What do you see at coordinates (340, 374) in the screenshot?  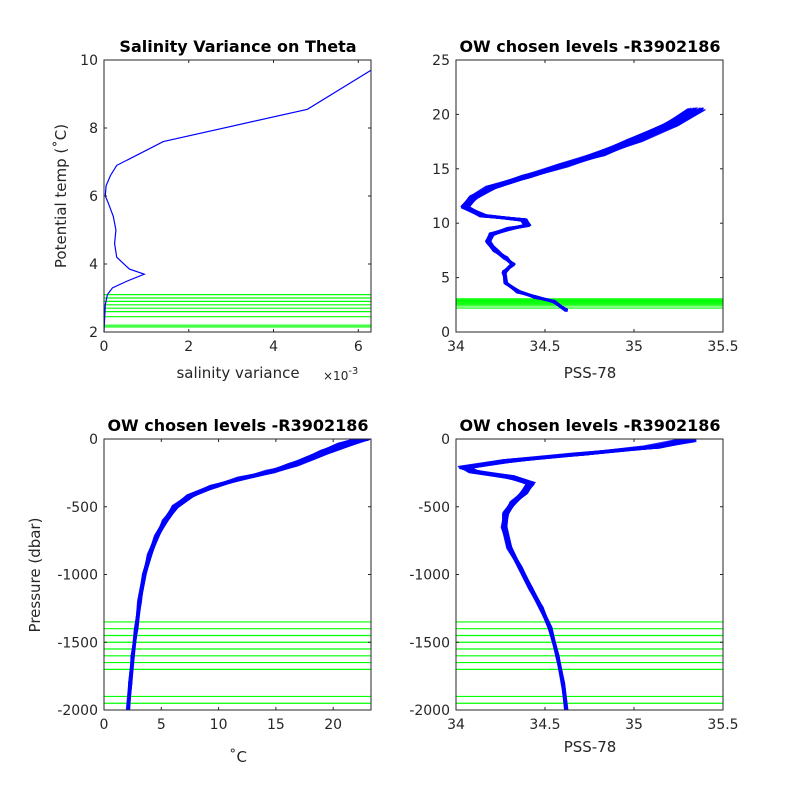 I see `panel-1-x-exponent: ×10⁻³` at bounding box center [340, 374].